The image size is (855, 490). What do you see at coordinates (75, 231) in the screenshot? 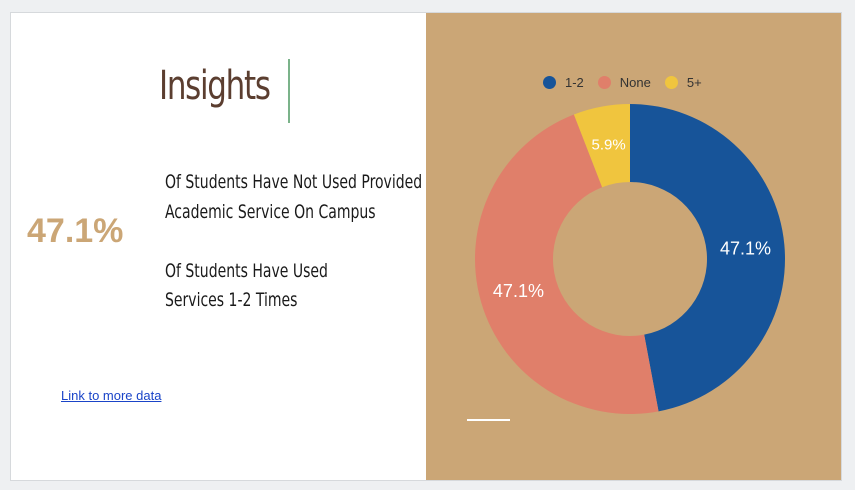
I see `highlight-stat: 47.1%` at bounding box center [75, 231].